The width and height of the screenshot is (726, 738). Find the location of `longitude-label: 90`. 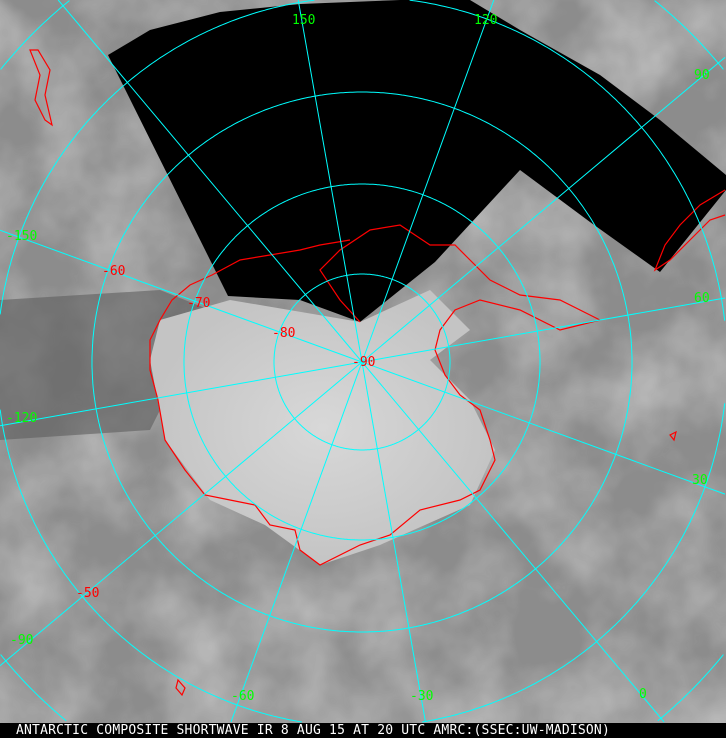

longitude-label: 90 is located at coordinates (702, 75).